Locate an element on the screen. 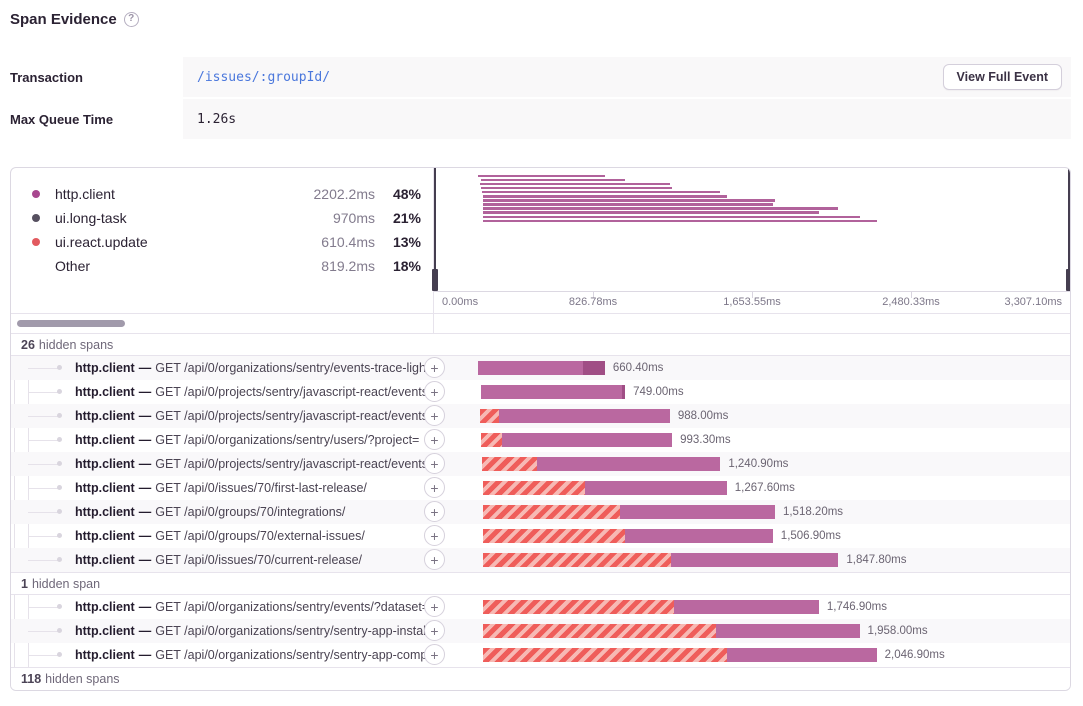  minimap-left-handle is located at coordinates (435, 229).